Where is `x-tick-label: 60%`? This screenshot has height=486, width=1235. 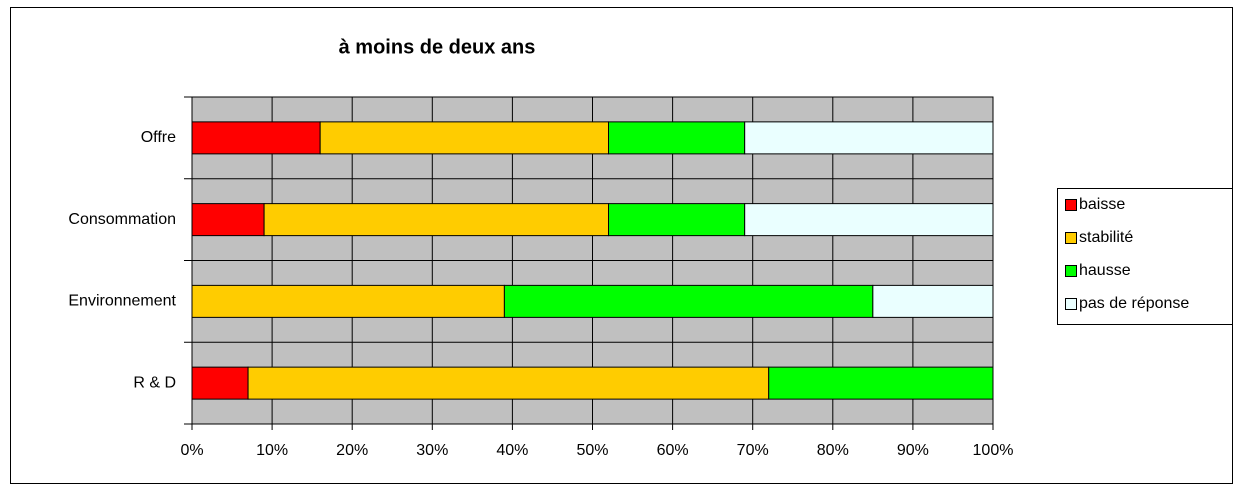
x-tick-label: 60% is located at coordinates (673, 450).